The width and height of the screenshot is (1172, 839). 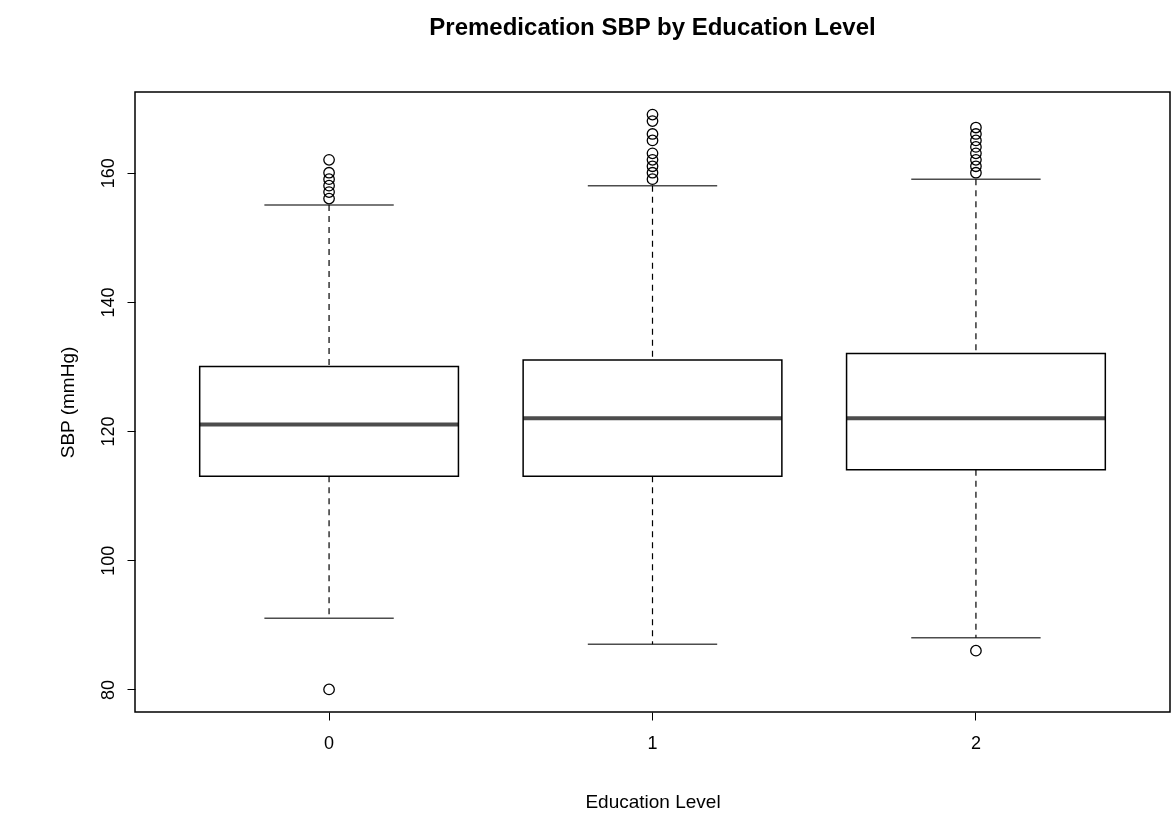 What do you see at coordinates (107, 173) in the screenshot?
I see `y-tick-label: 160` at bounding box center [107, 173].